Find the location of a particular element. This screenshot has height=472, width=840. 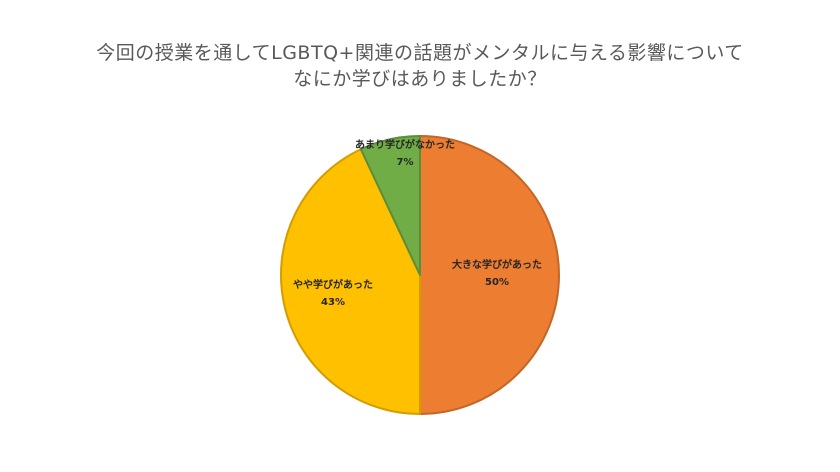

slice-value-label-3: 7% is located at coordinates (405, 162).